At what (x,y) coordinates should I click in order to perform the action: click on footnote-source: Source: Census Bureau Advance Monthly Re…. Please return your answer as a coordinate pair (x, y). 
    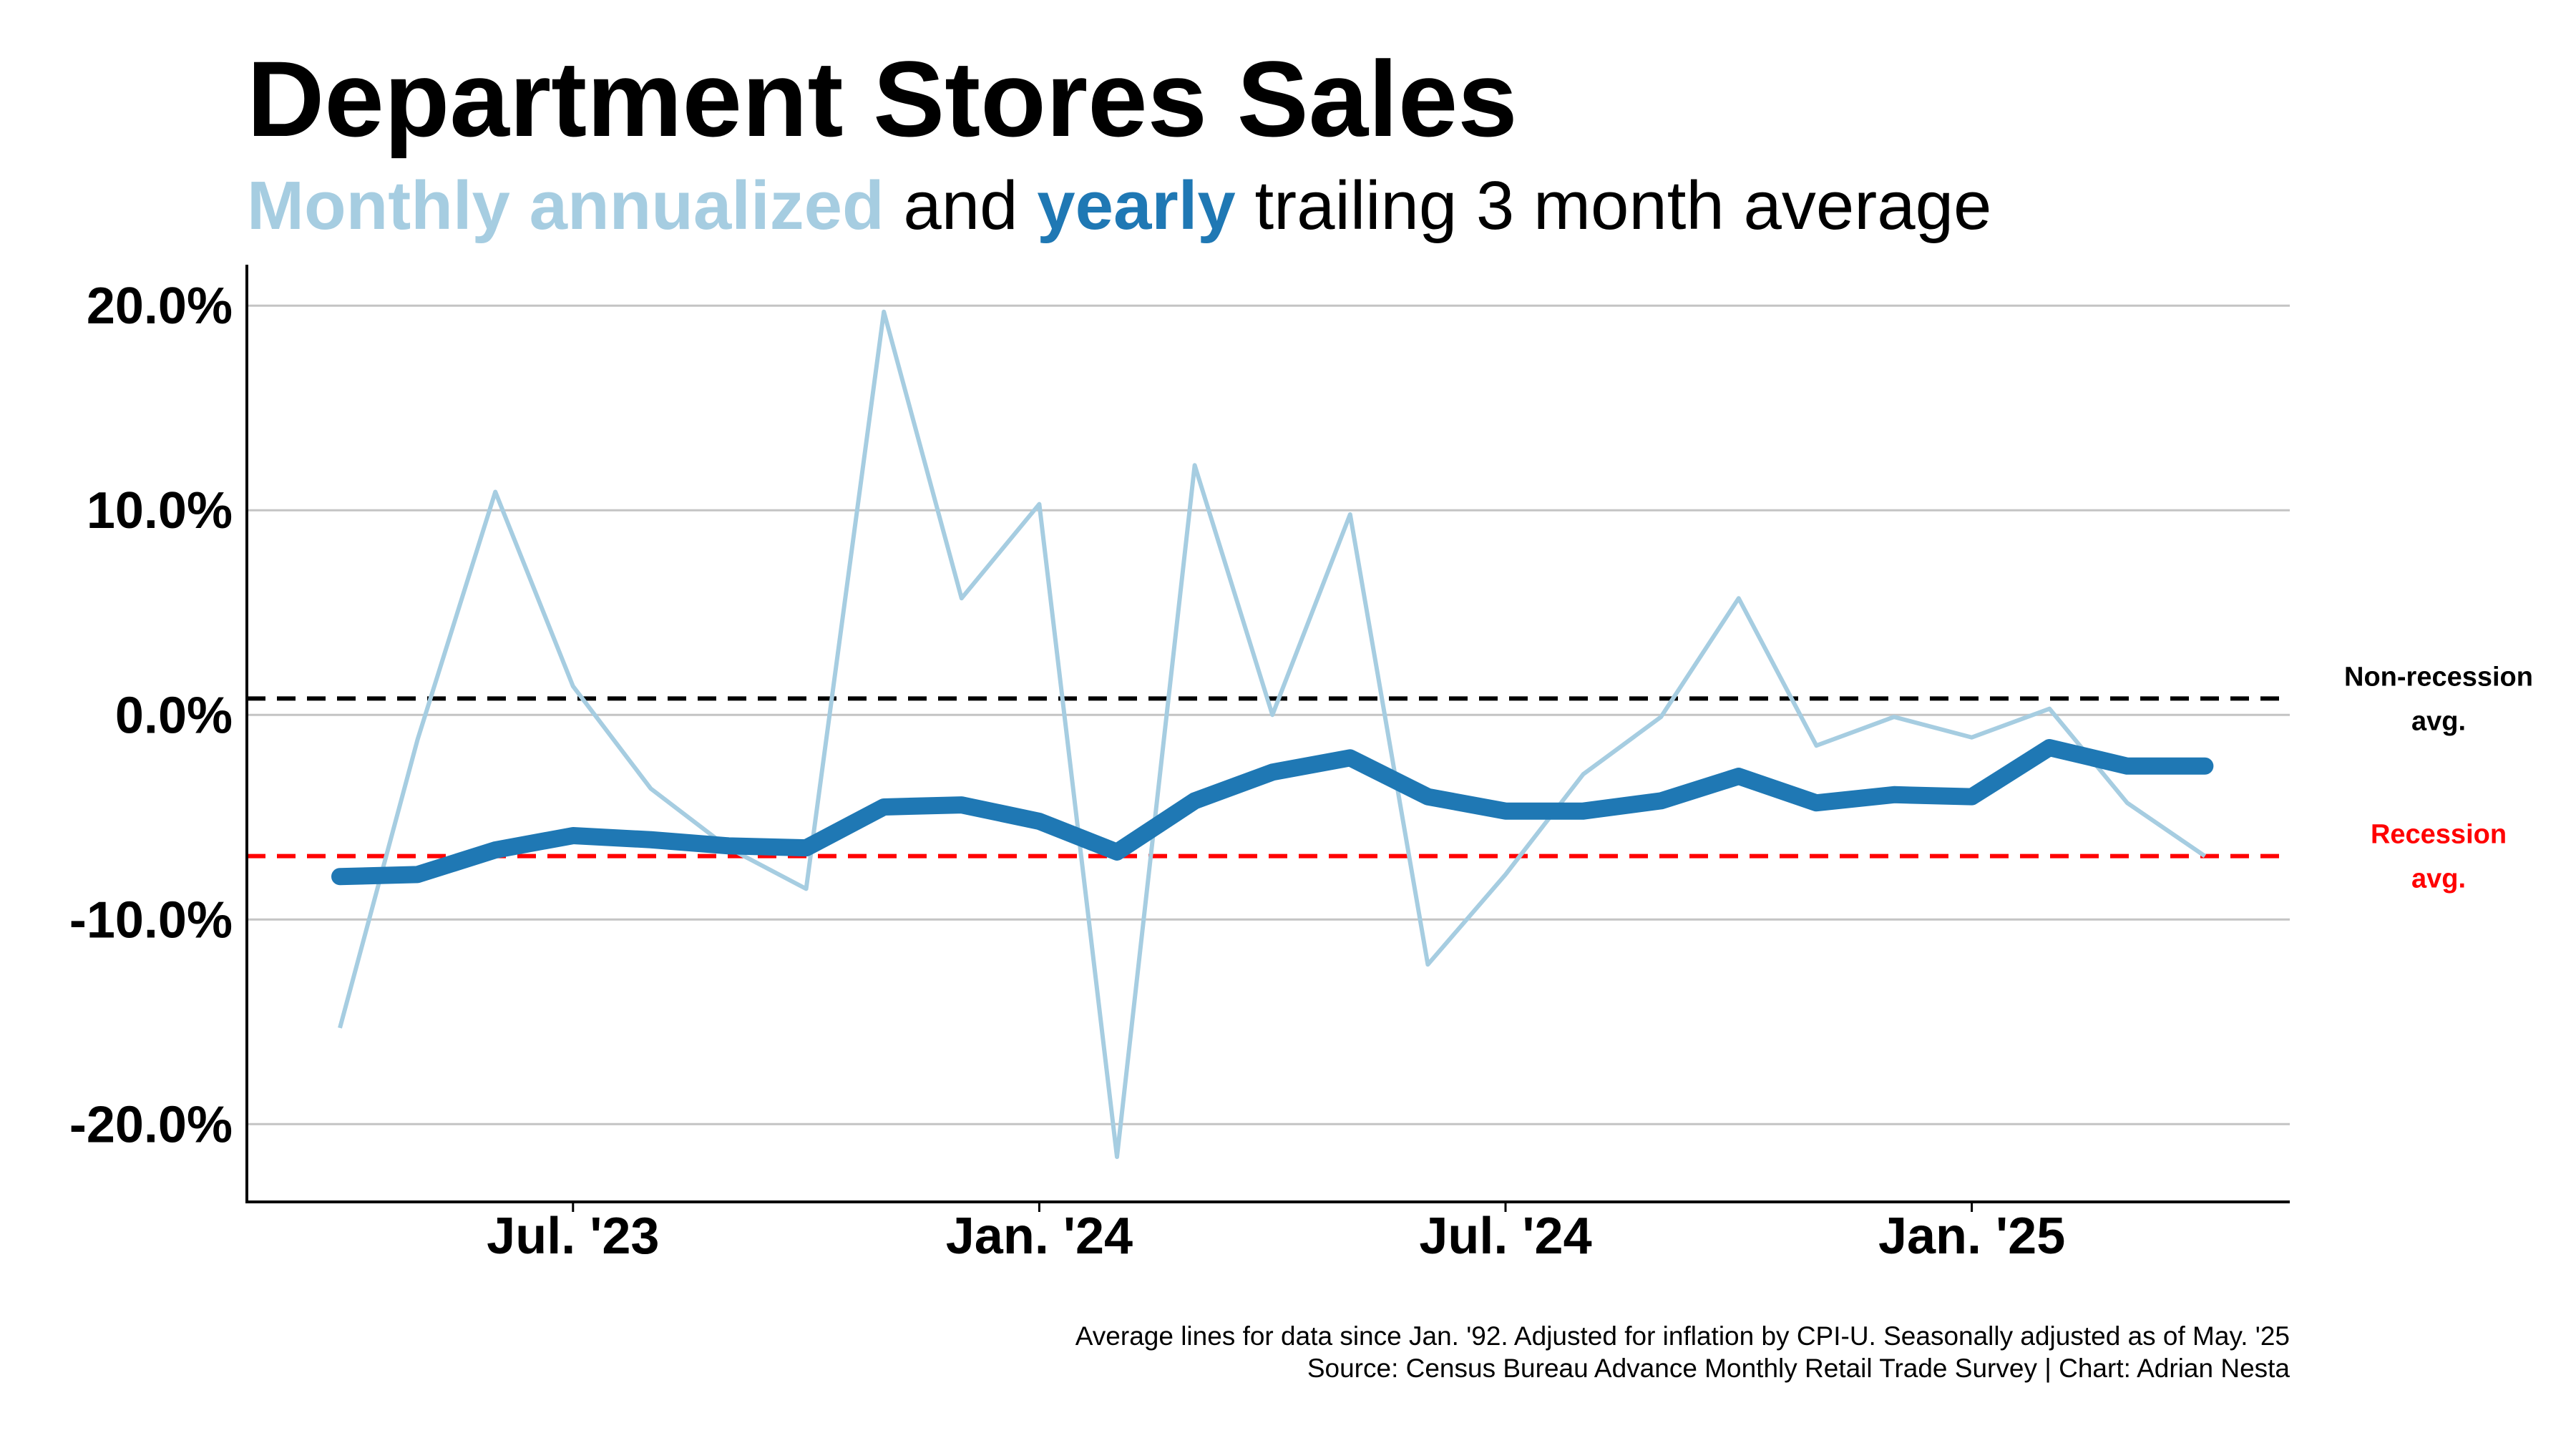
    Looking at the image, I should click on (1798, 1368).